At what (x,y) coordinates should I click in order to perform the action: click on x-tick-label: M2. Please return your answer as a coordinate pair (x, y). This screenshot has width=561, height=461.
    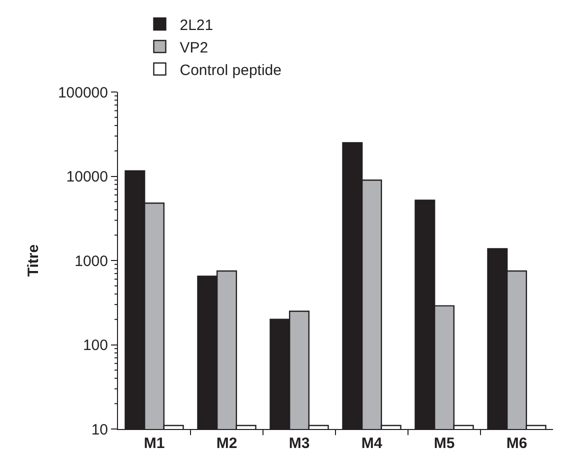
    Looking at the image, I should click on (227, 443).